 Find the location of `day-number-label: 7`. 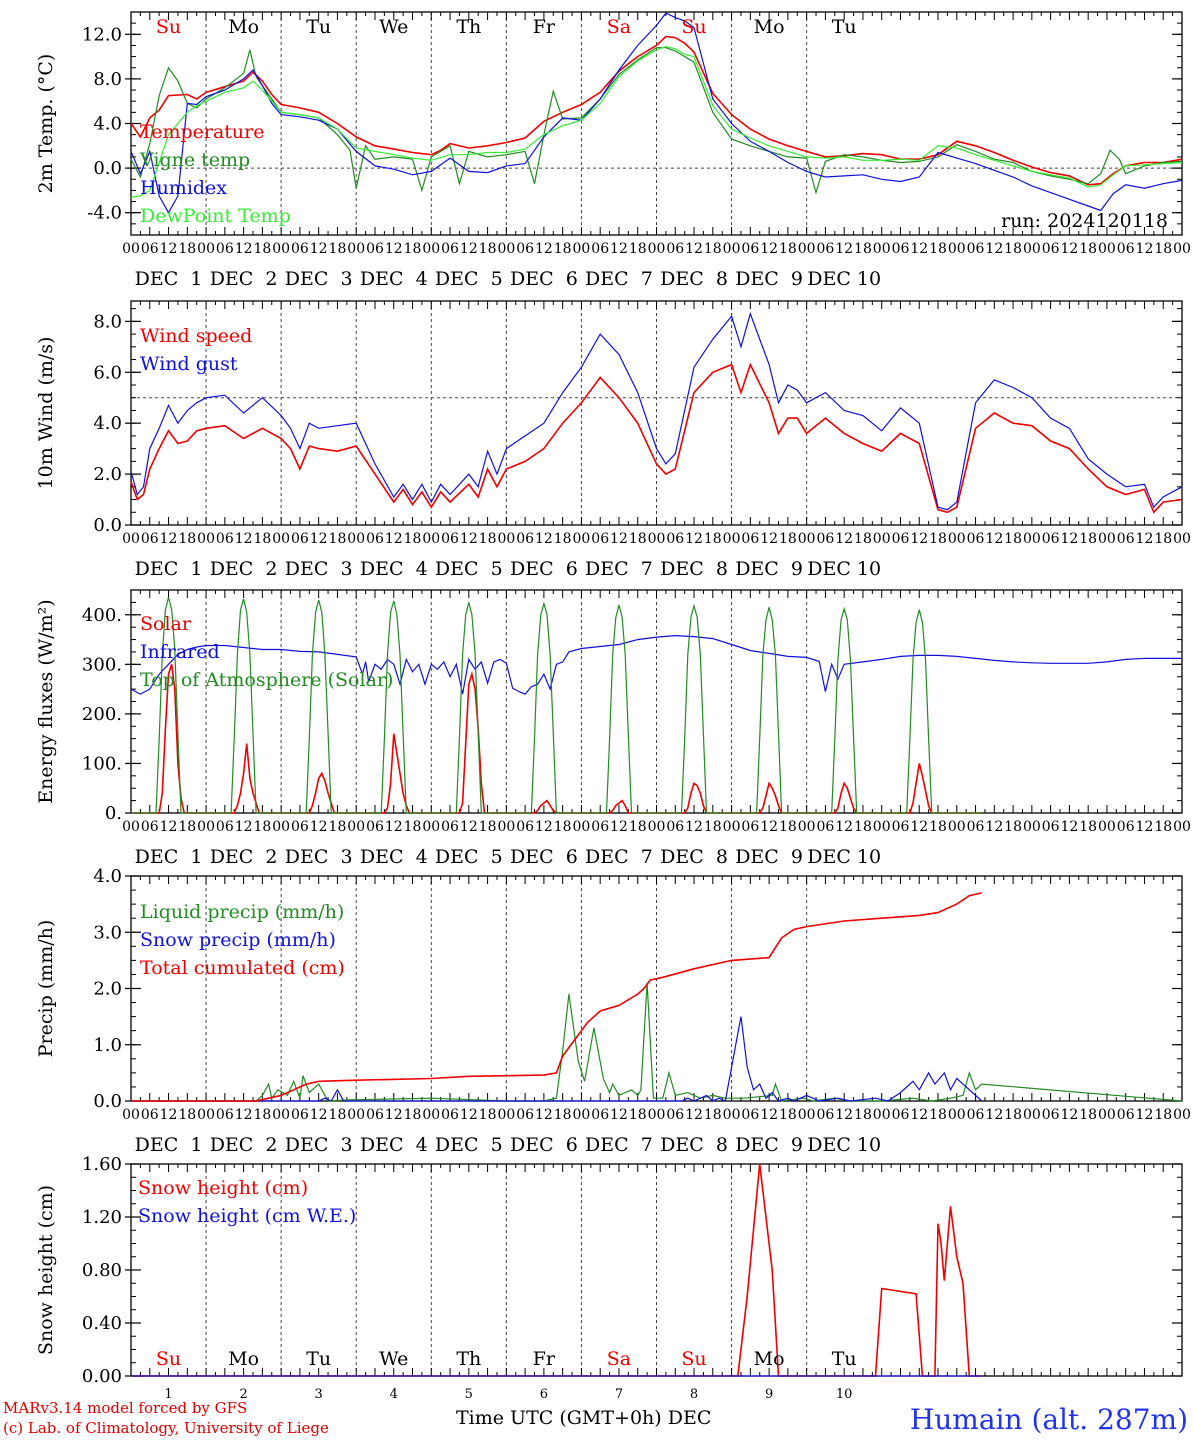

day-number-label: 7 is located at coordinates (619, 1394).